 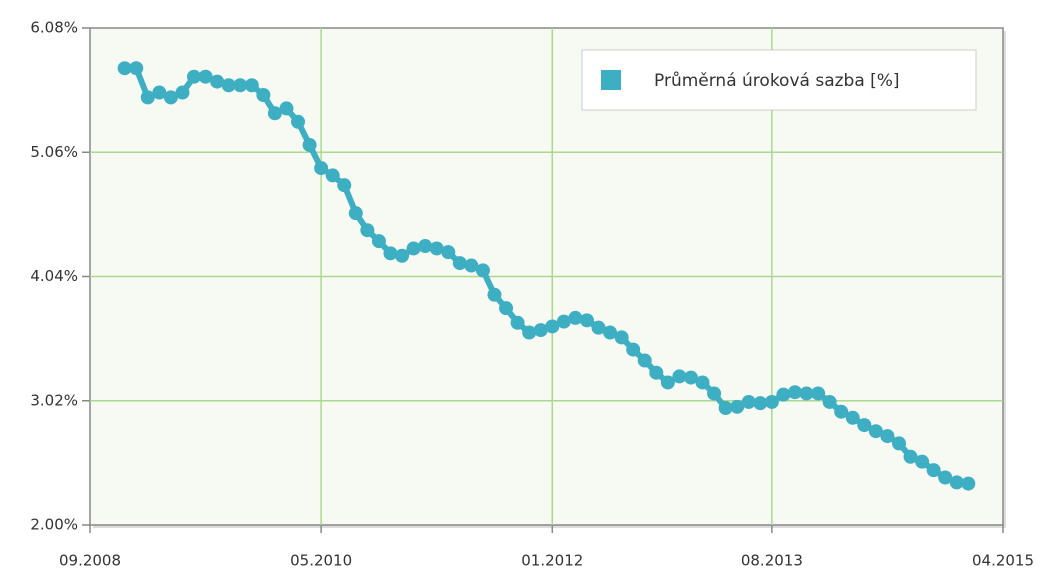 I want to click on legend-box, so click(x=779, y=80).